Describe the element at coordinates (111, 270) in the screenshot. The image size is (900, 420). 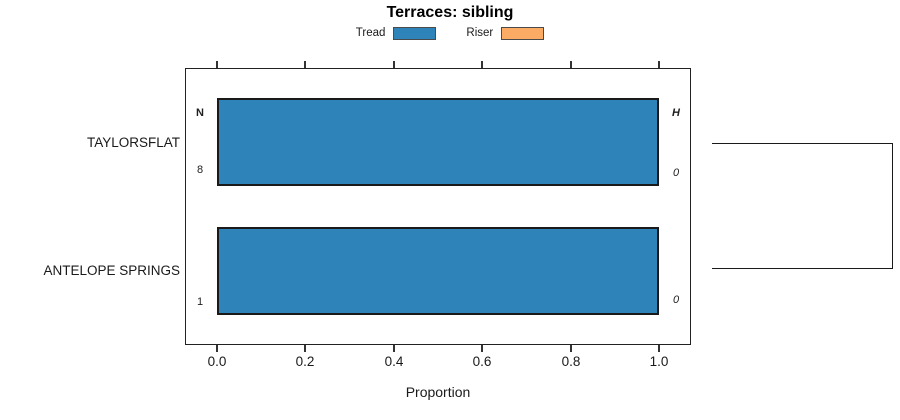
I see `category-label-antelope-springs: ANTELOPE SPRINGS` at that location.